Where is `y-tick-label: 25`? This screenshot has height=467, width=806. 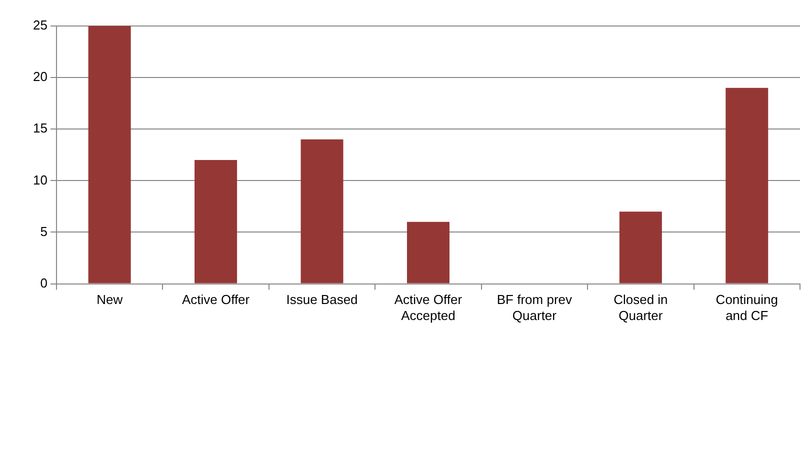
y-tick-label: 25 is located at coordinates (40, 25).